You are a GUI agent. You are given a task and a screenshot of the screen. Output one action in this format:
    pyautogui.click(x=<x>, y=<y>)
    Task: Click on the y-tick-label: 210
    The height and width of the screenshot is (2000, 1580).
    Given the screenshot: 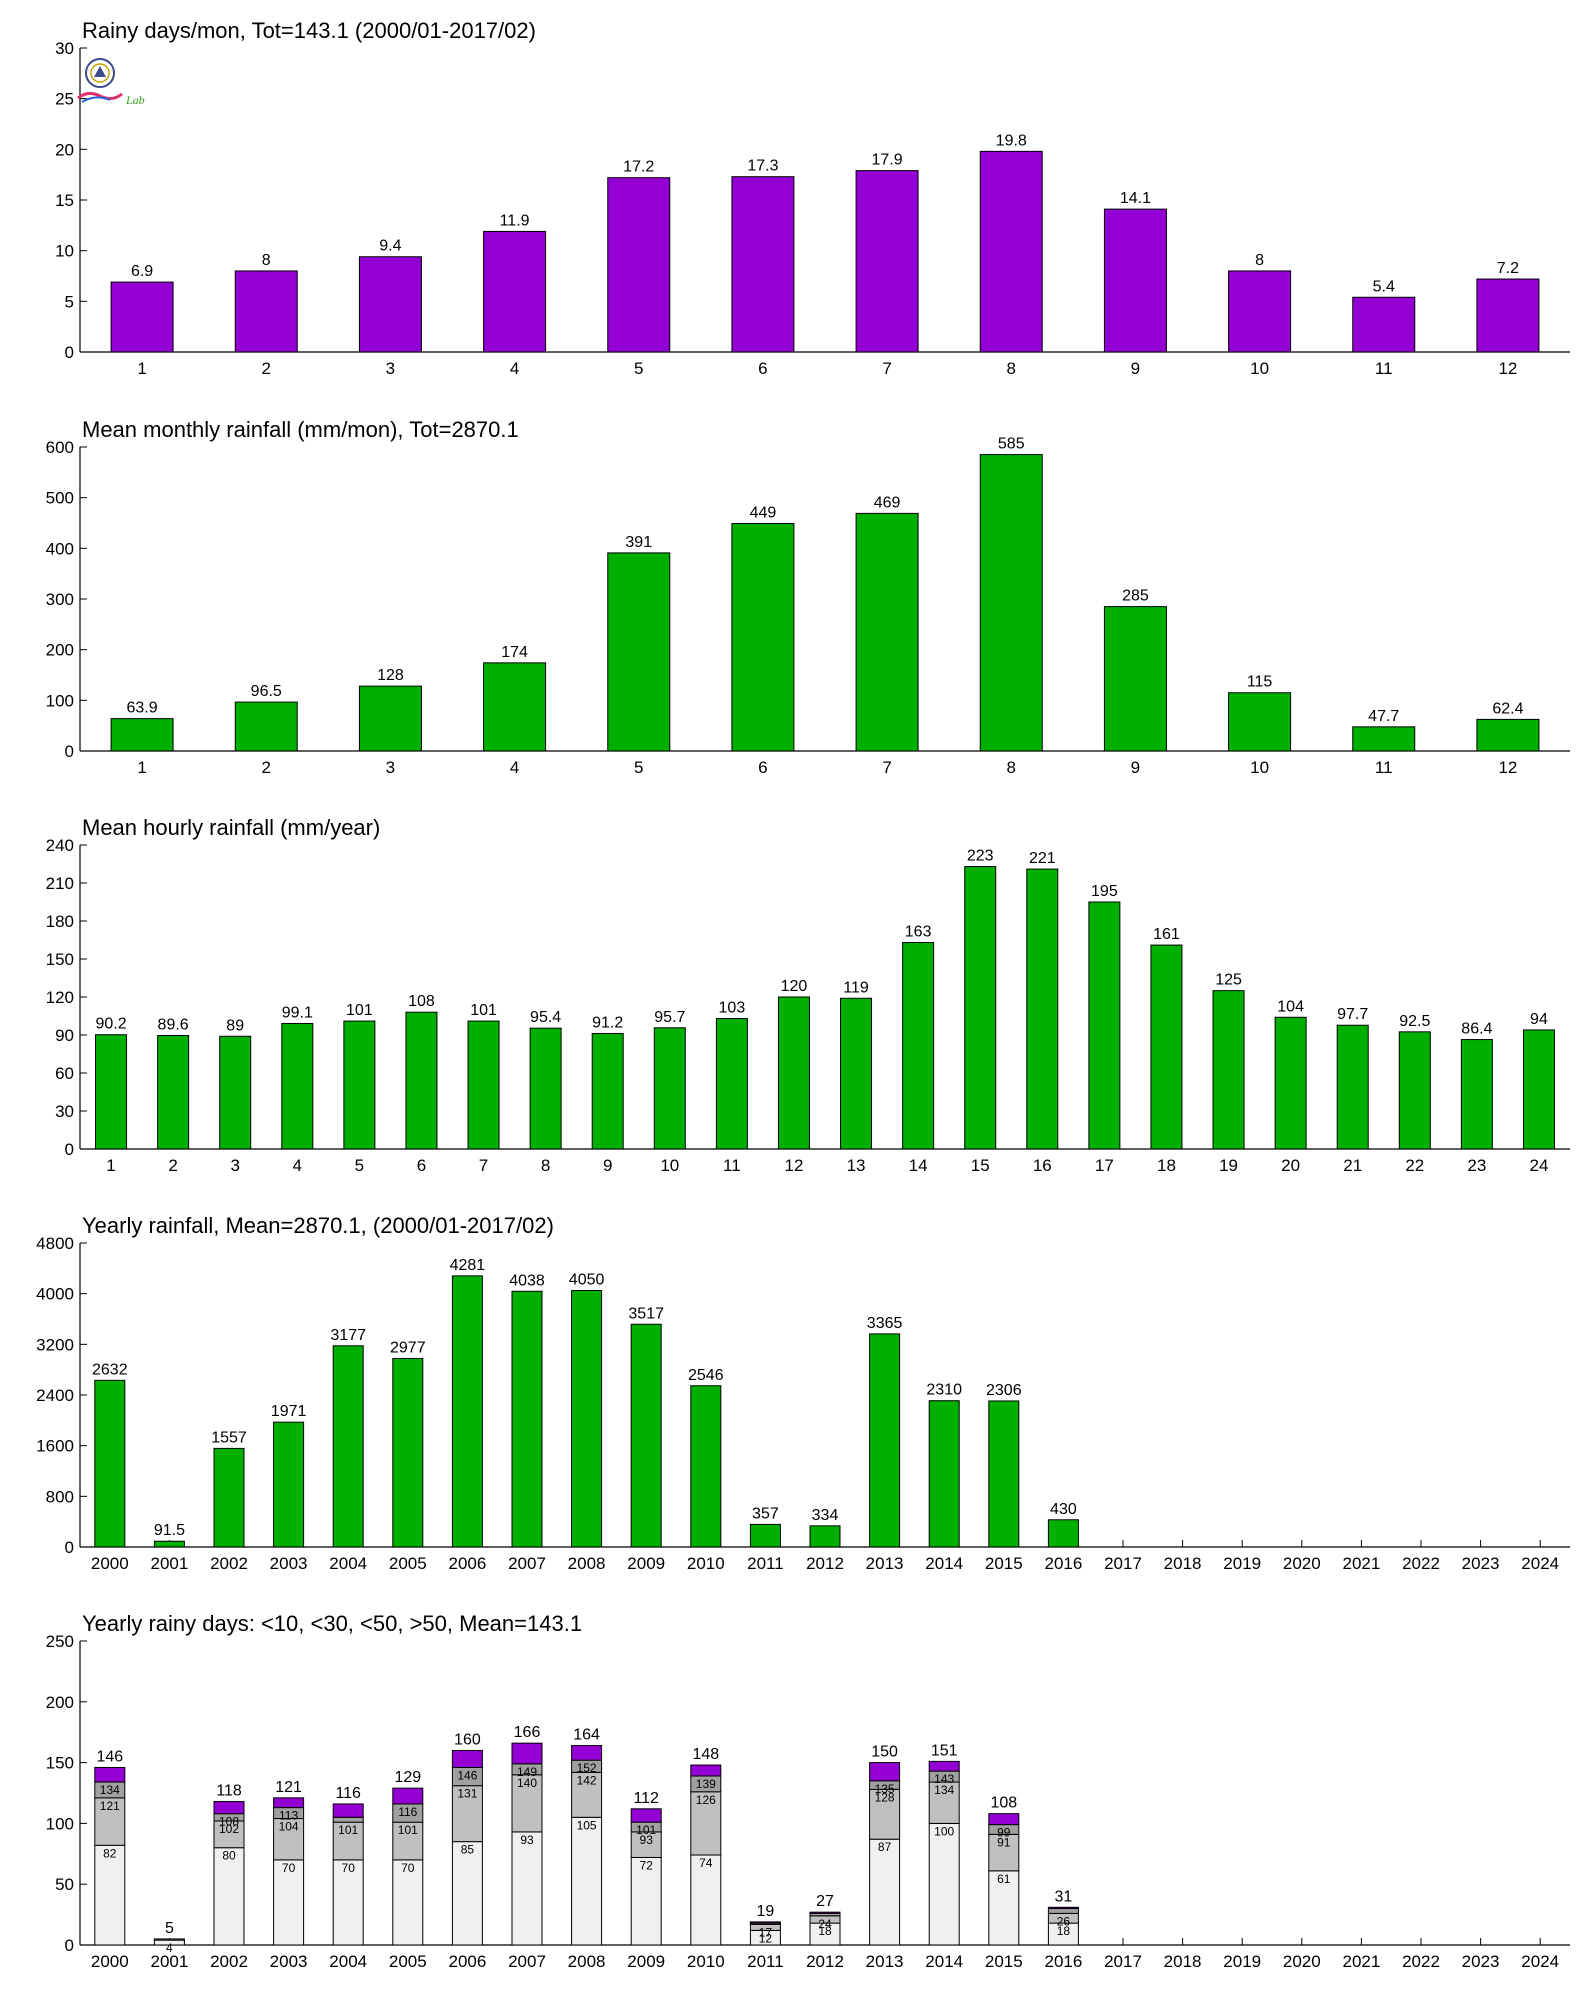 What is the action you would take?
    pyautogui.click(x=60, y=883)
    